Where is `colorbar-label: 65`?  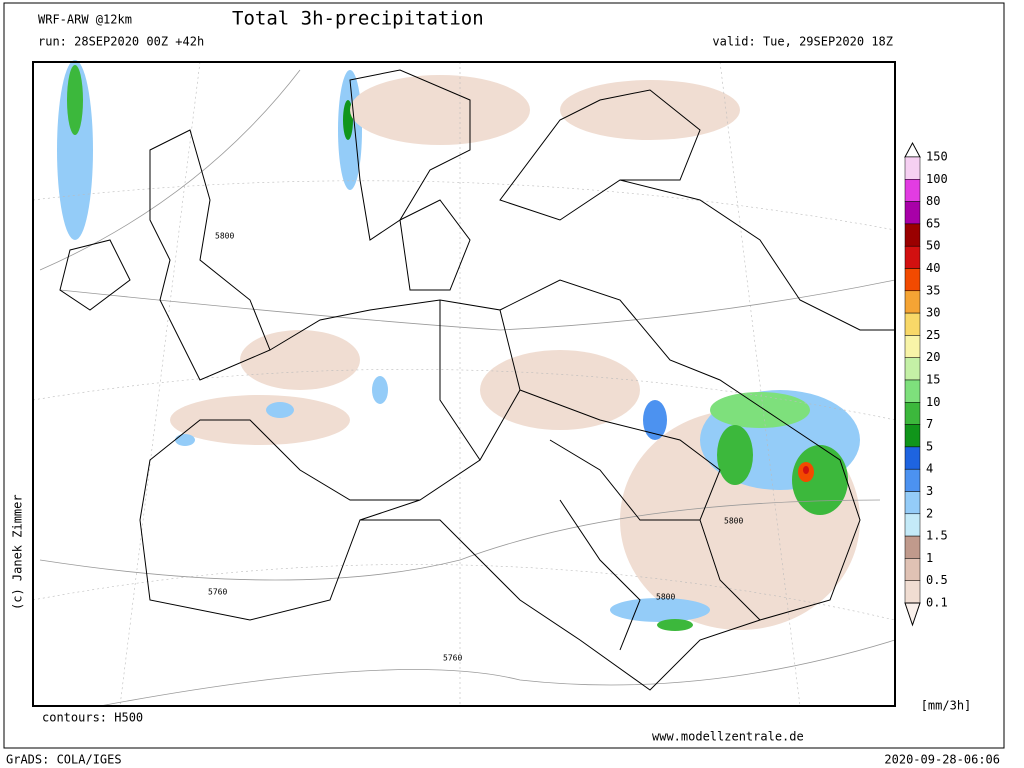 colorbar-label: 65 is located at coordinates (933, 223).